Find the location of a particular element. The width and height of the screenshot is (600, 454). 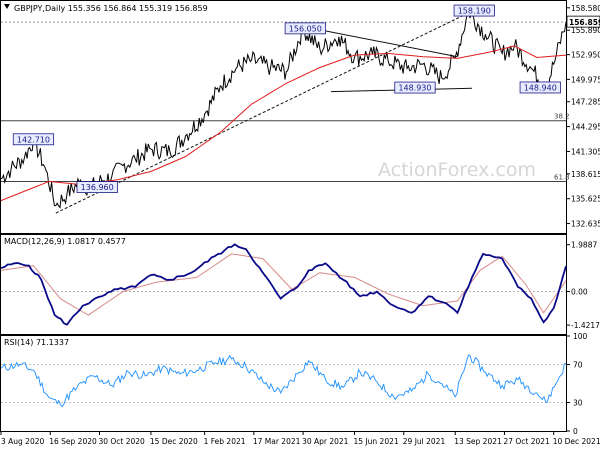

rsi-series is located at coordinates (283, 381).